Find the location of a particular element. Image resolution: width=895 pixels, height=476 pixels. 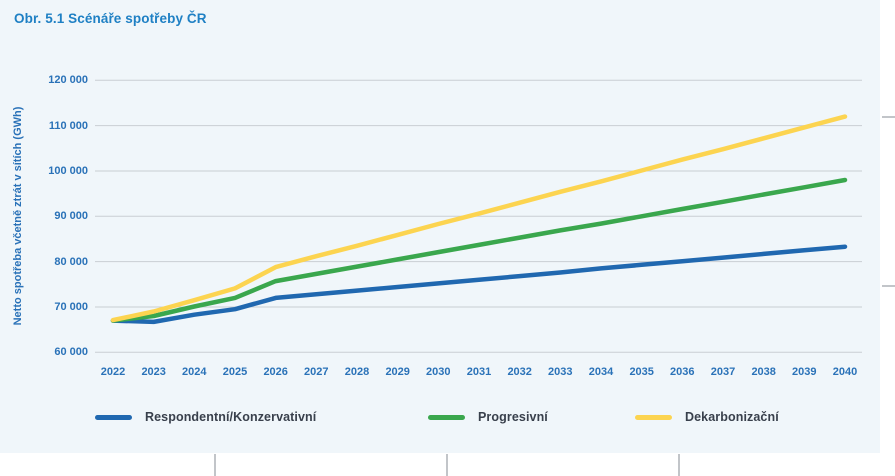

x-tick-label: 2025 is located at coordinates (235, 372).